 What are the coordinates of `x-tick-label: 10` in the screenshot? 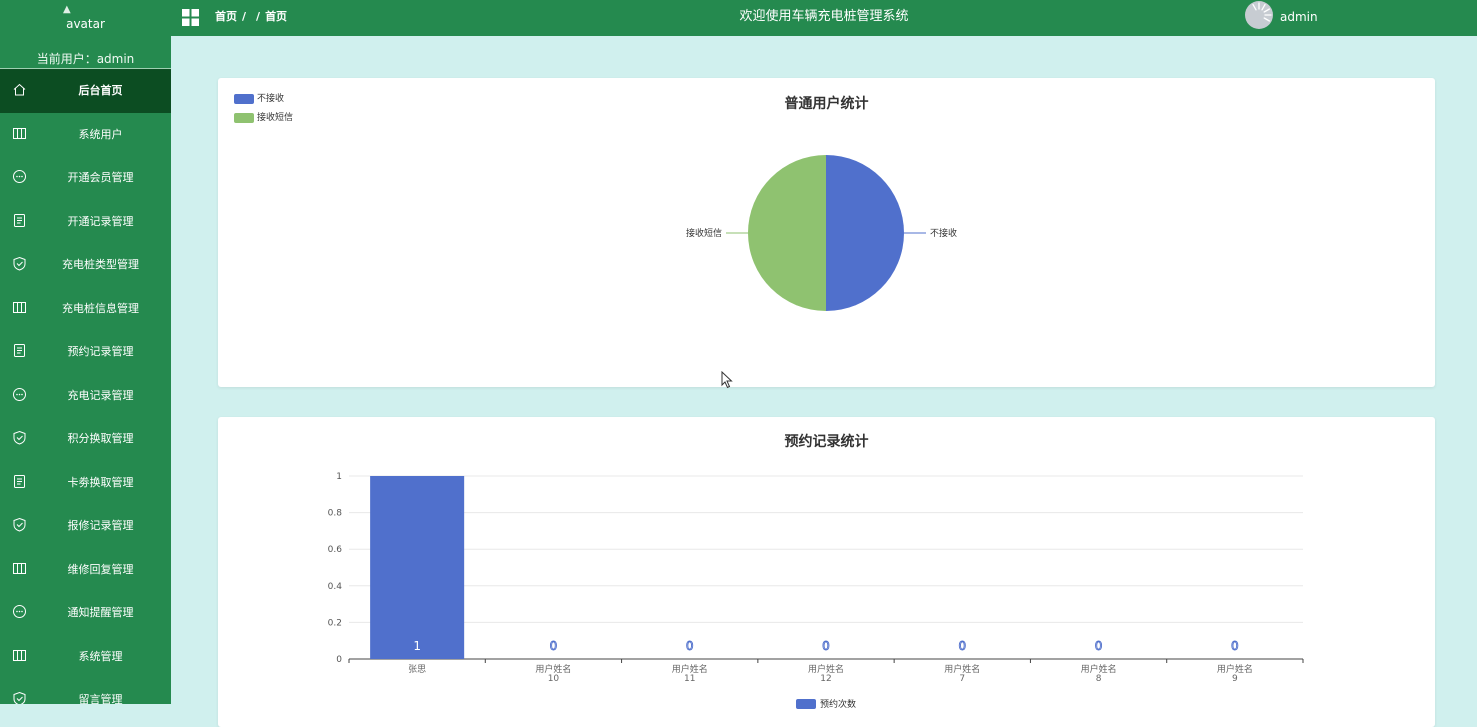 It's located at (554, 679).